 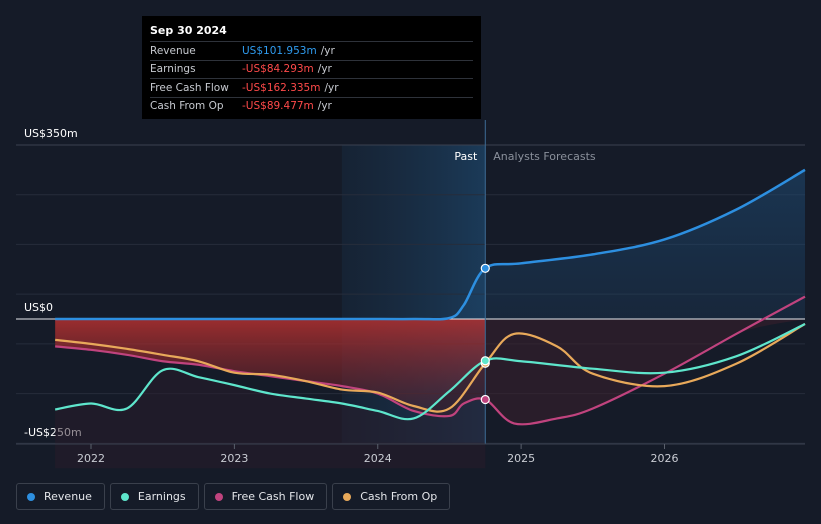 I want to click on past-label: Past, so click(x=466, y=156).